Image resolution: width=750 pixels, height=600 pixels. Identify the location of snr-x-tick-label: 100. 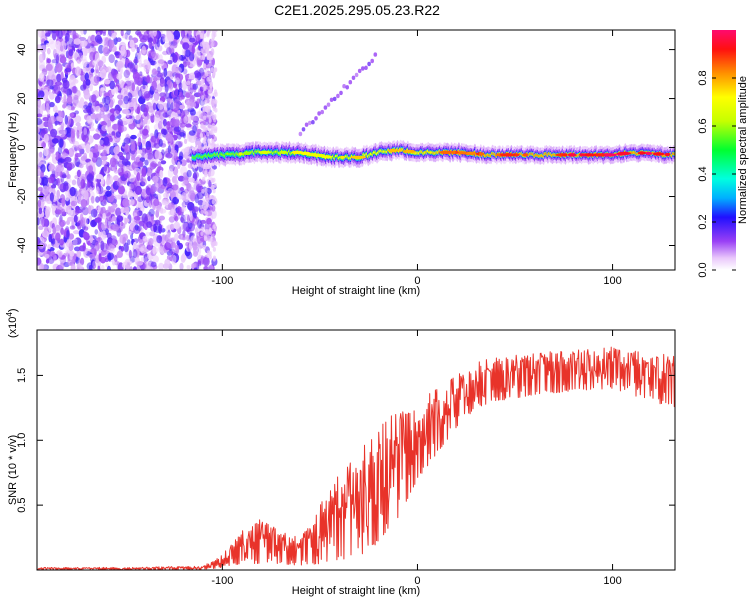
(612, 581).